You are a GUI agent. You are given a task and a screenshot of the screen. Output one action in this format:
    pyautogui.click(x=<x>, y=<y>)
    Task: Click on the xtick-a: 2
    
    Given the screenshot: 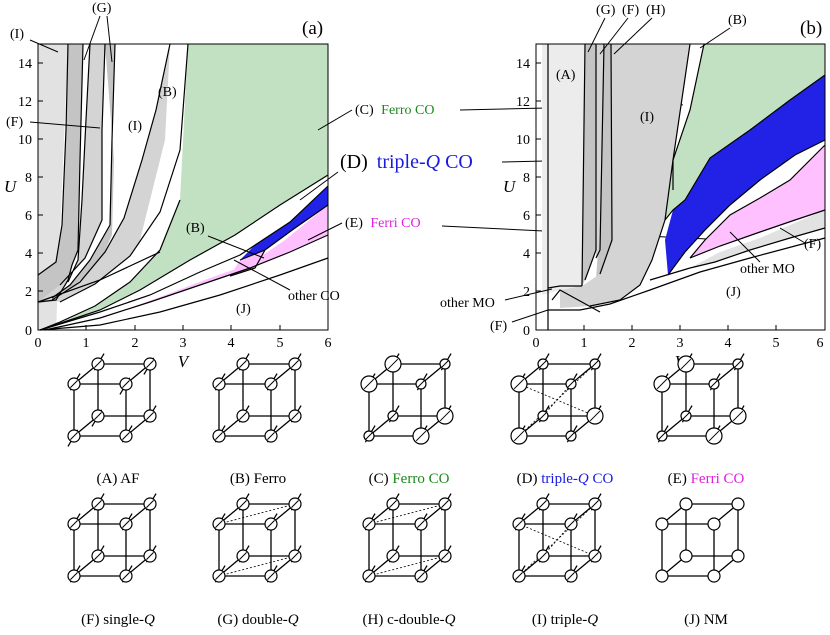 What is the action you would take?
    pyautogui.click(x=135, y=343)
    